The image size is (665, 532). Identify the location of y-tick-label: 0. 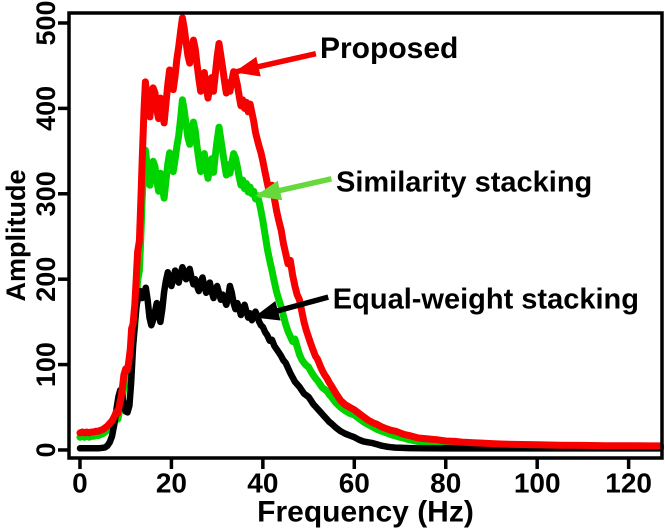
(46, 449).